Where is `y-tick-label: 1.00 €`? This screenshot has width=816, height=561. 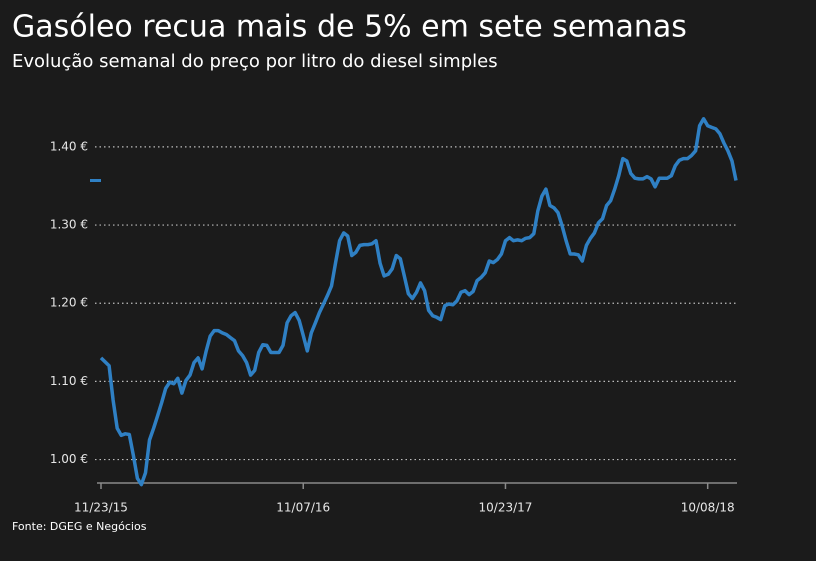
y-tick-label: 1.00 € is located at coordinates (69, 459).